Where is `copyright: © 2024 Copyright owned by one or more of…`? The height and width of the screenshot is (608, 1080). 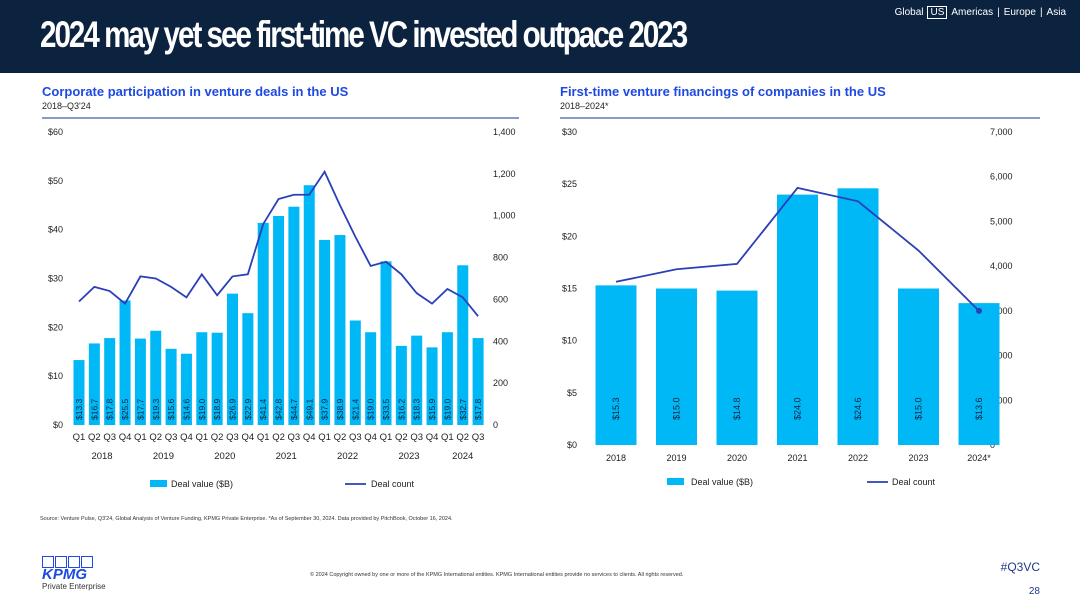
copyright: © 2024 Copyright owned by one or more of… is located at coordinates (497, 575).